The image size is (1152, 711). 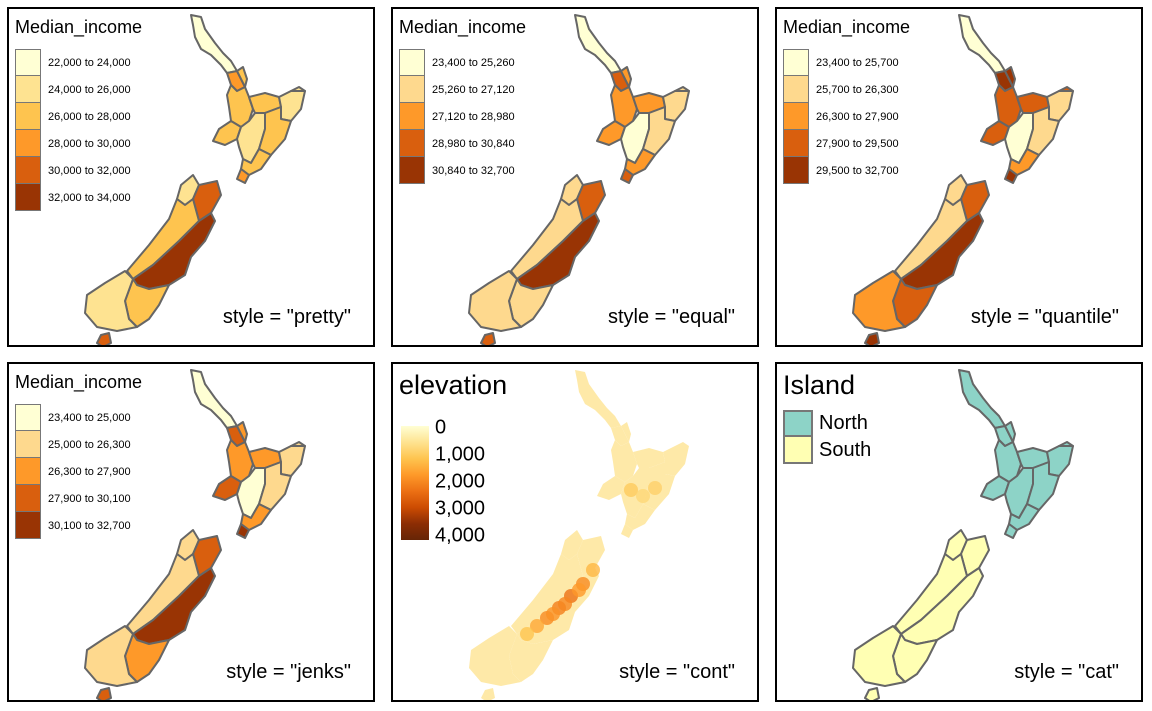 I want to click on legend-tick: 3,000, so click(x=460, y=508).